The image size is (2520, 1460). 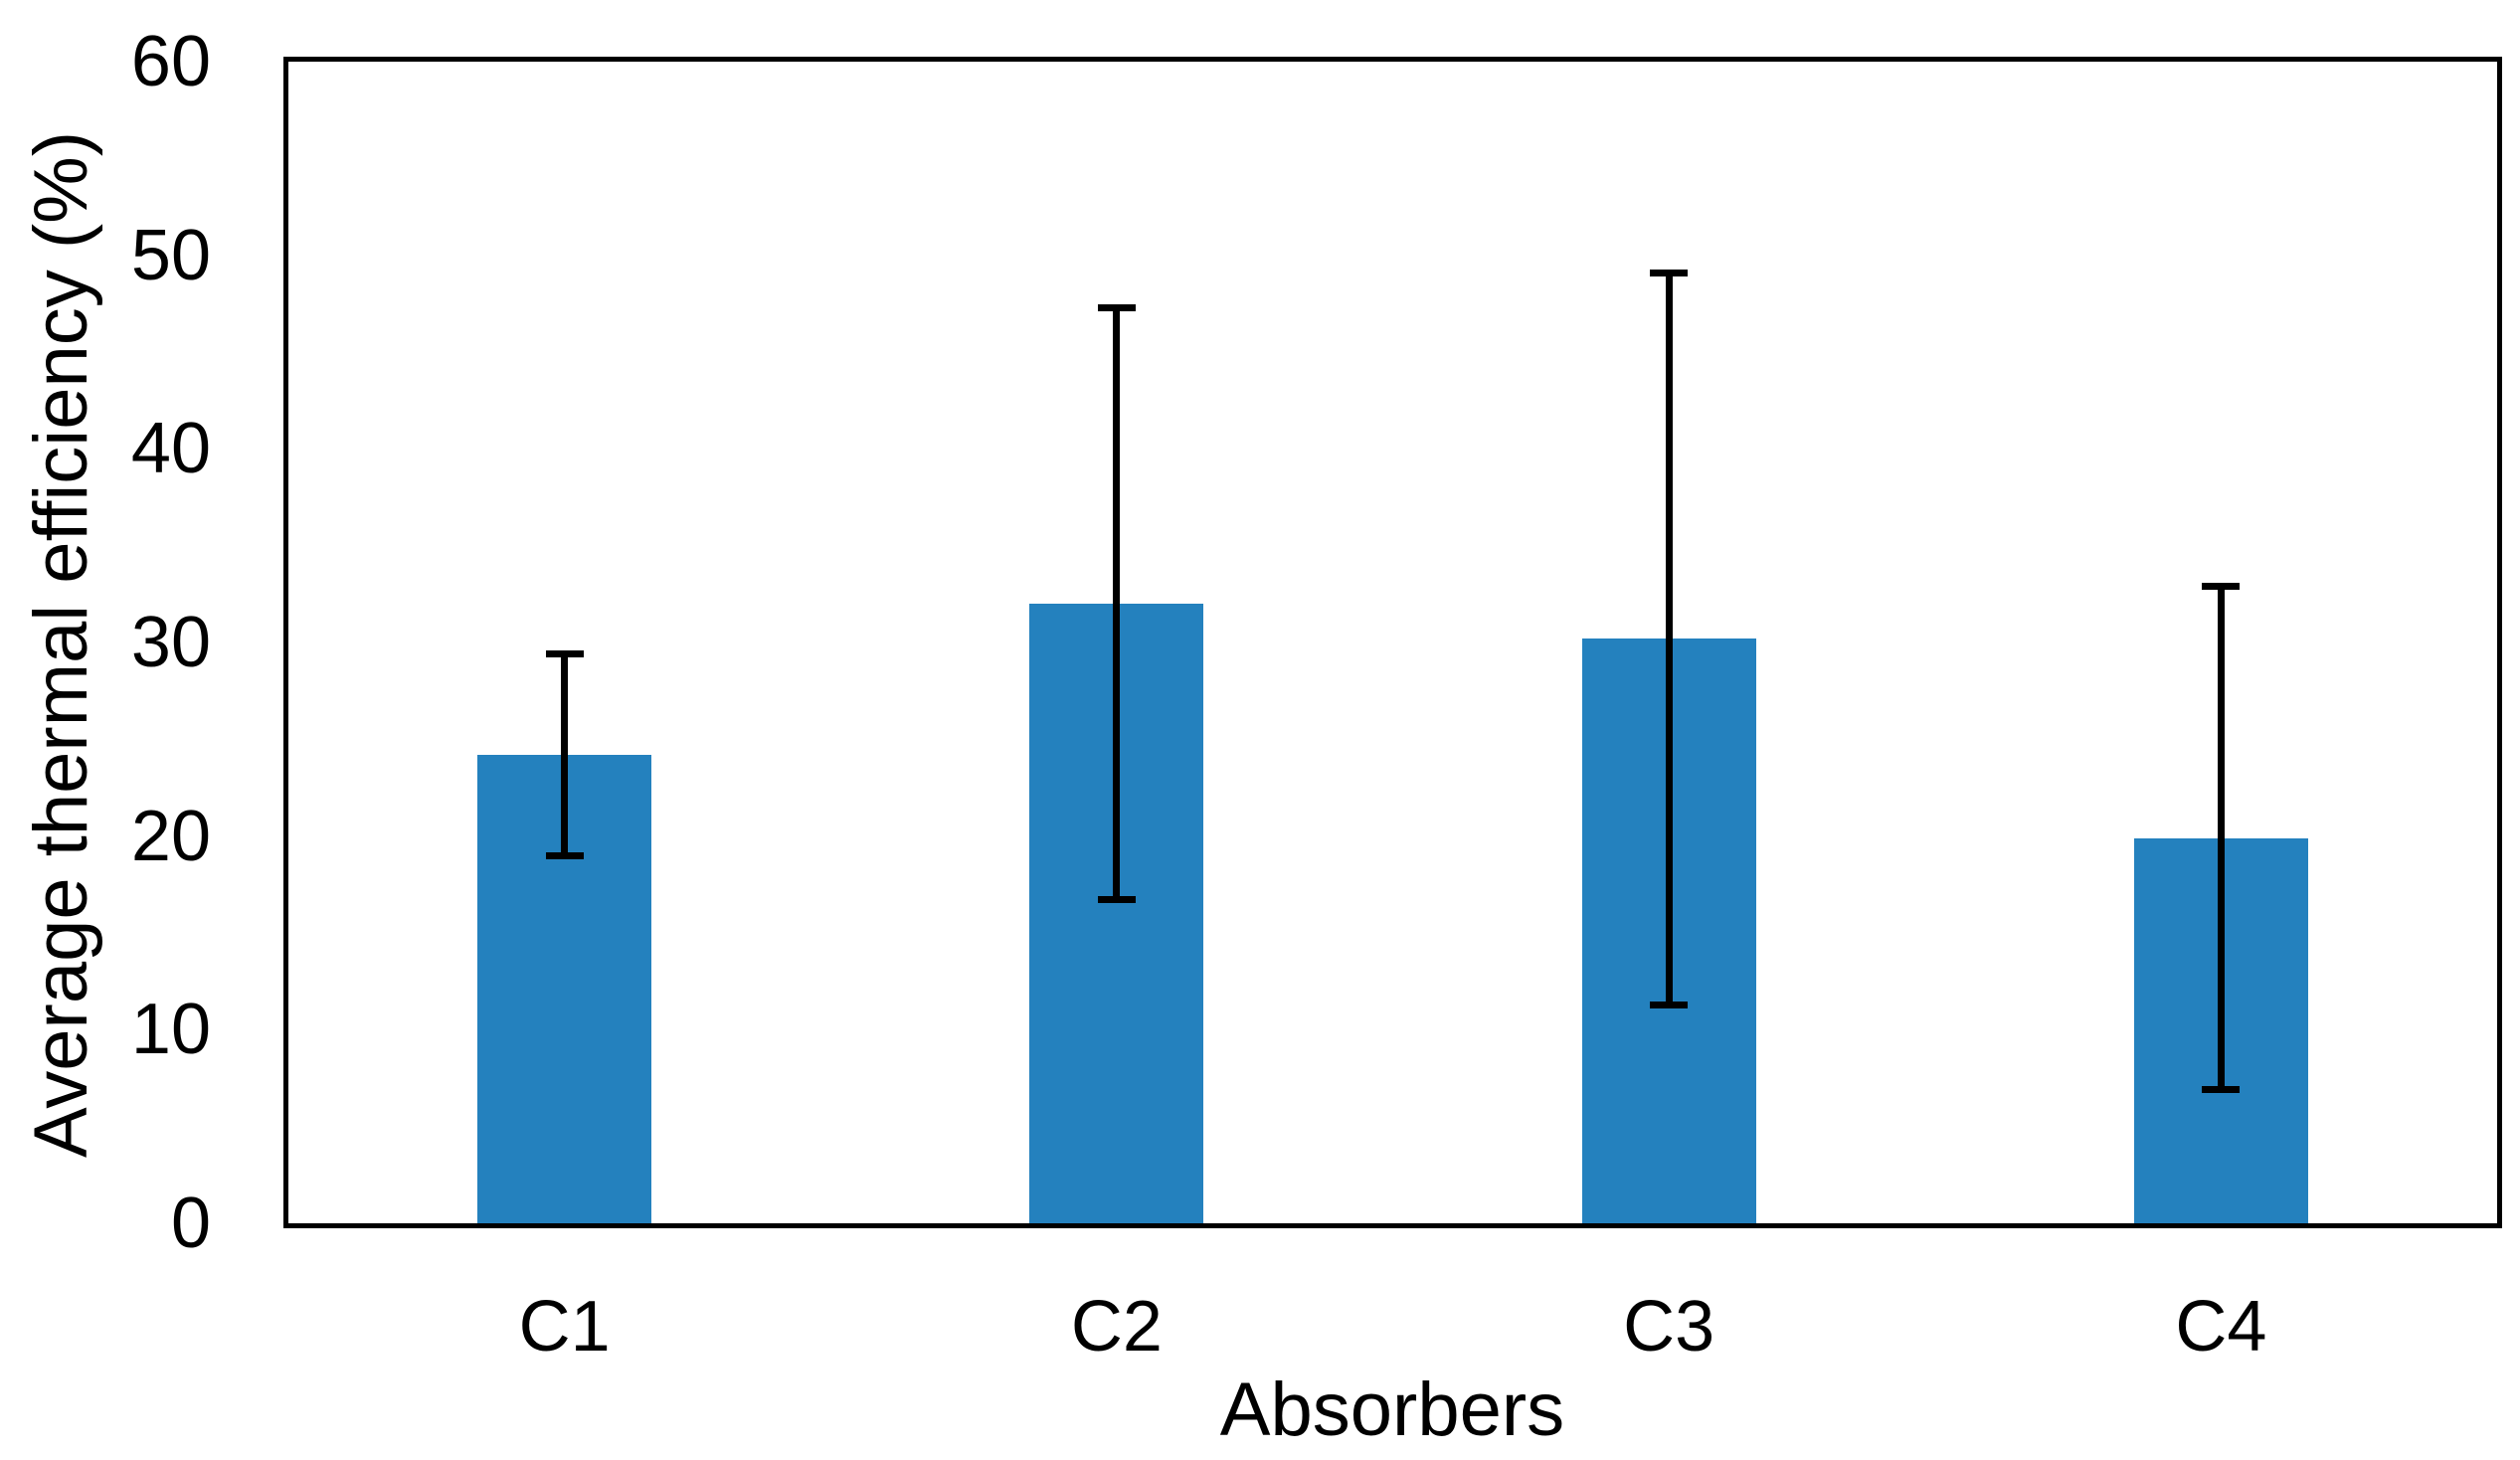 I want to click on x-axis-title: Absorbers, so click(x=1392, y=1410).